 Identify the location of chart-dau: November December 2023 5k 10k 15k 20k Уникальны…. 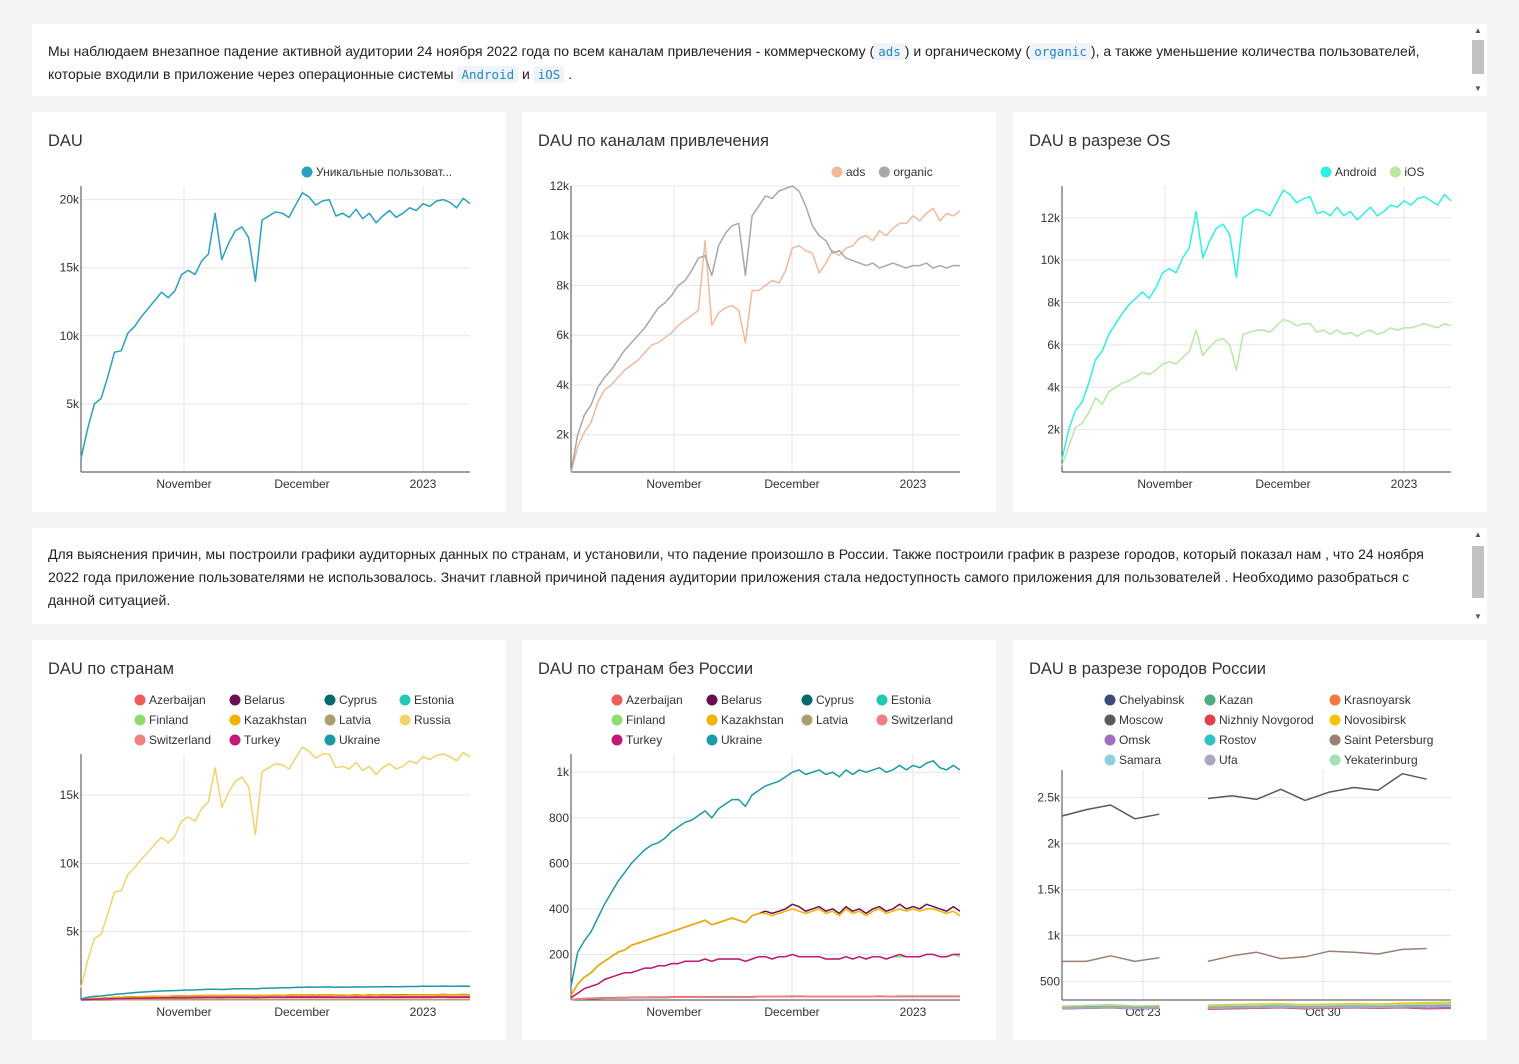
(269, 312).